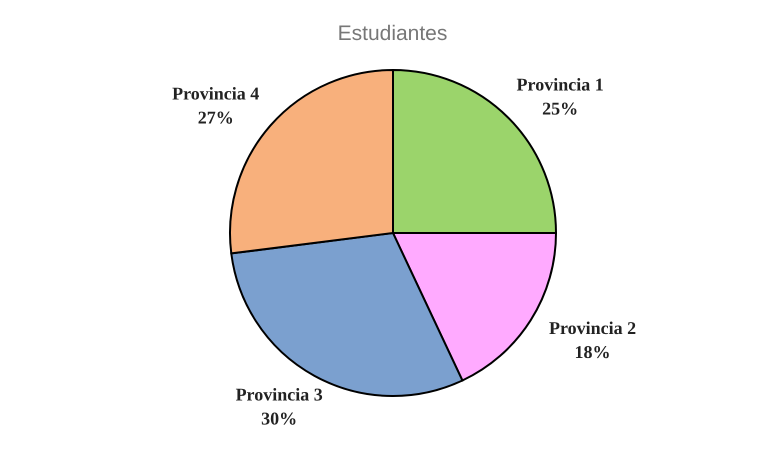  What do you see at coordinates (216, 94) in the screenshot?
I see `slice-label: Provincia 4` at bounding box center [216, 94].